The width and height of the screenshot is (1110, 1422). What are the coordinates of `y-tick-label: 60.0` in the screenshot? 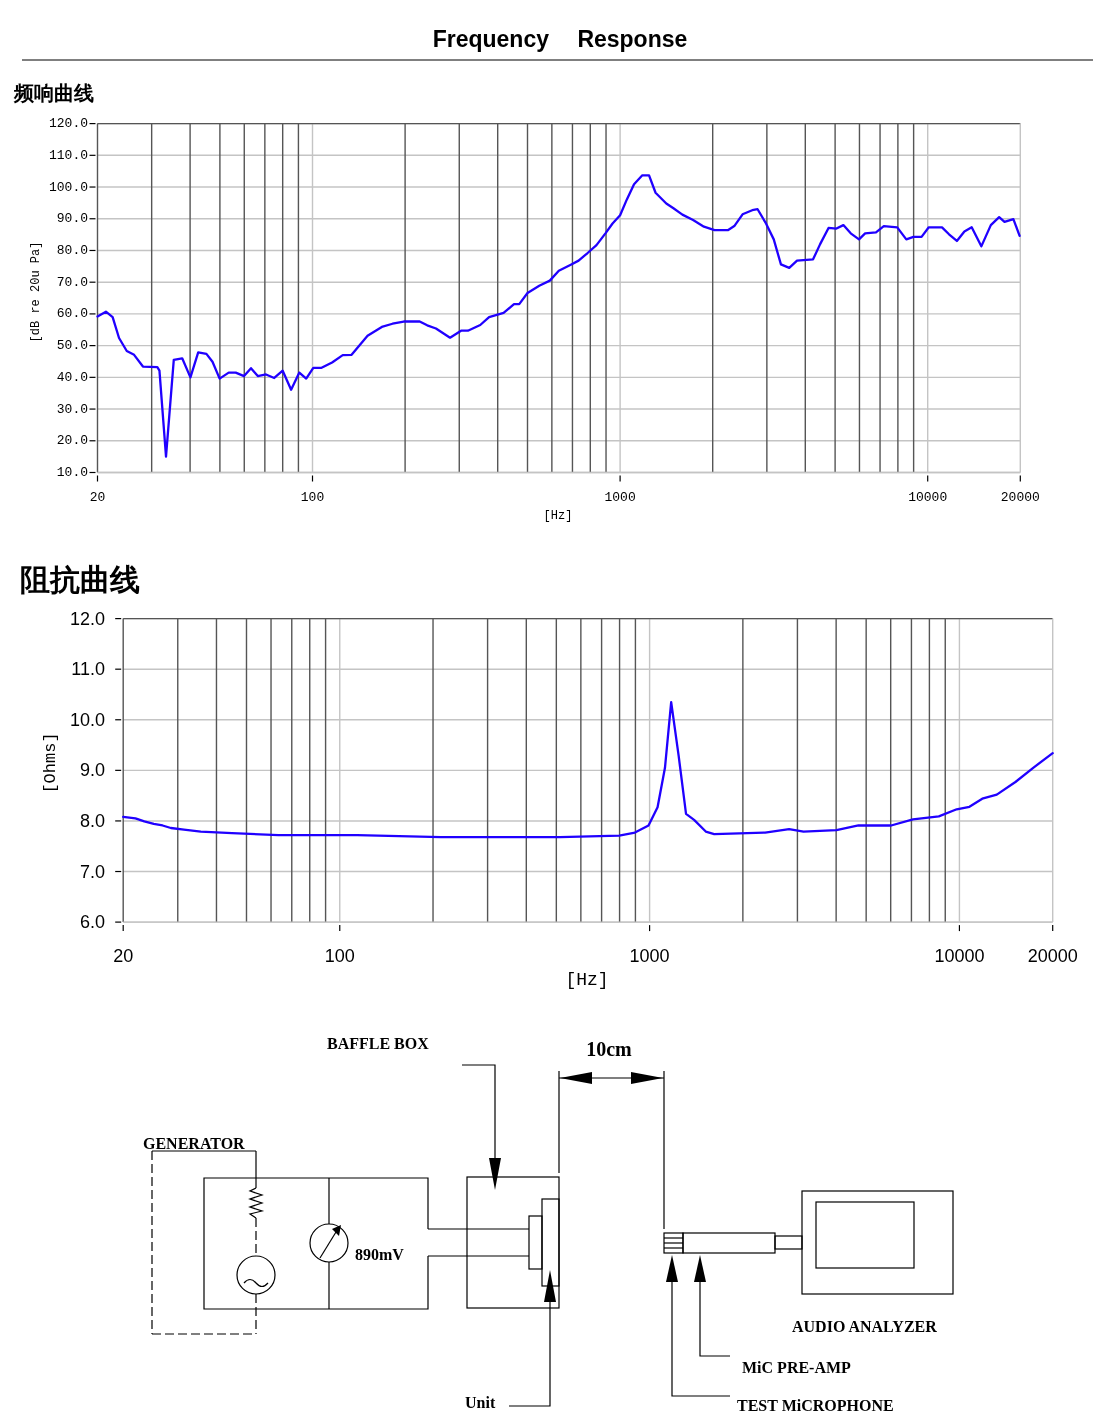 It's located at (72, 314).